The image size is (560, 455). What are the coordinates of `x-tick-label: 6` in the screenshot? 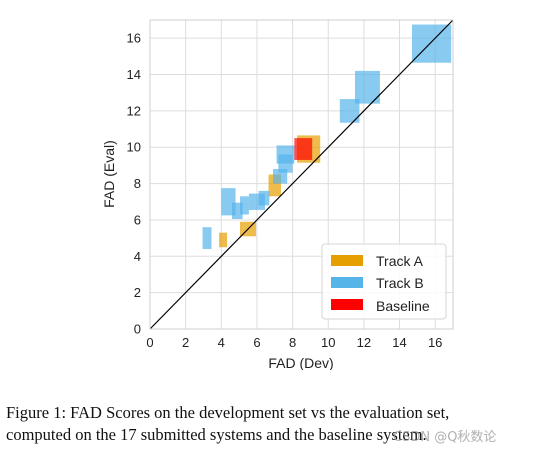 It's located at (256, 342).